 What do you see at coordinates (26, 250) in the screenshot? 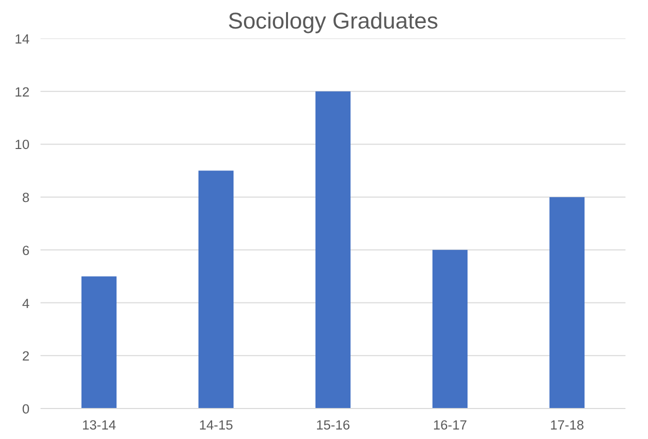
I see `y-tick-label: 6` at bounding box center [26, 250].